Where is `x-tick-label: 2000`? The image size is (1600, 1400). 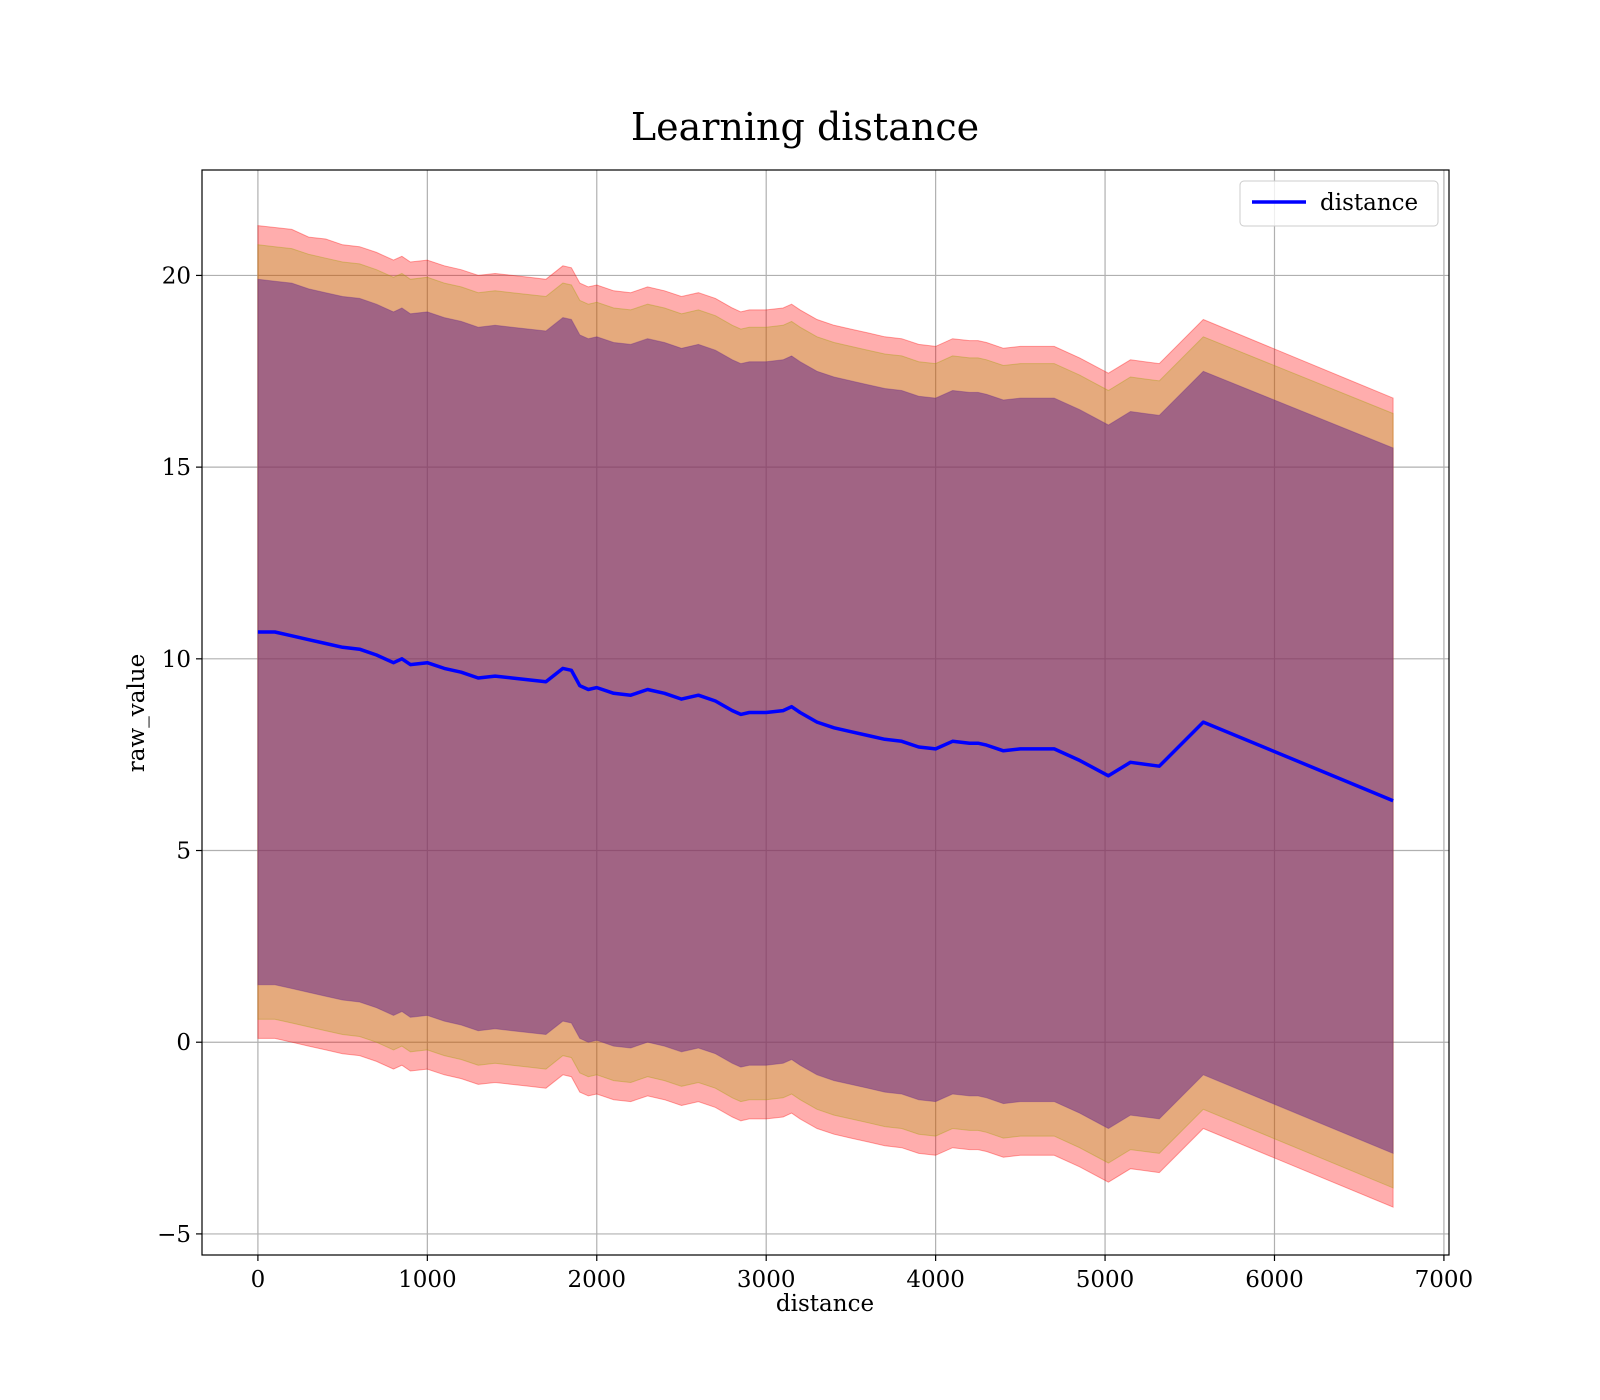
x-tick-label: 2000 is located at coordinates (596, 1280).